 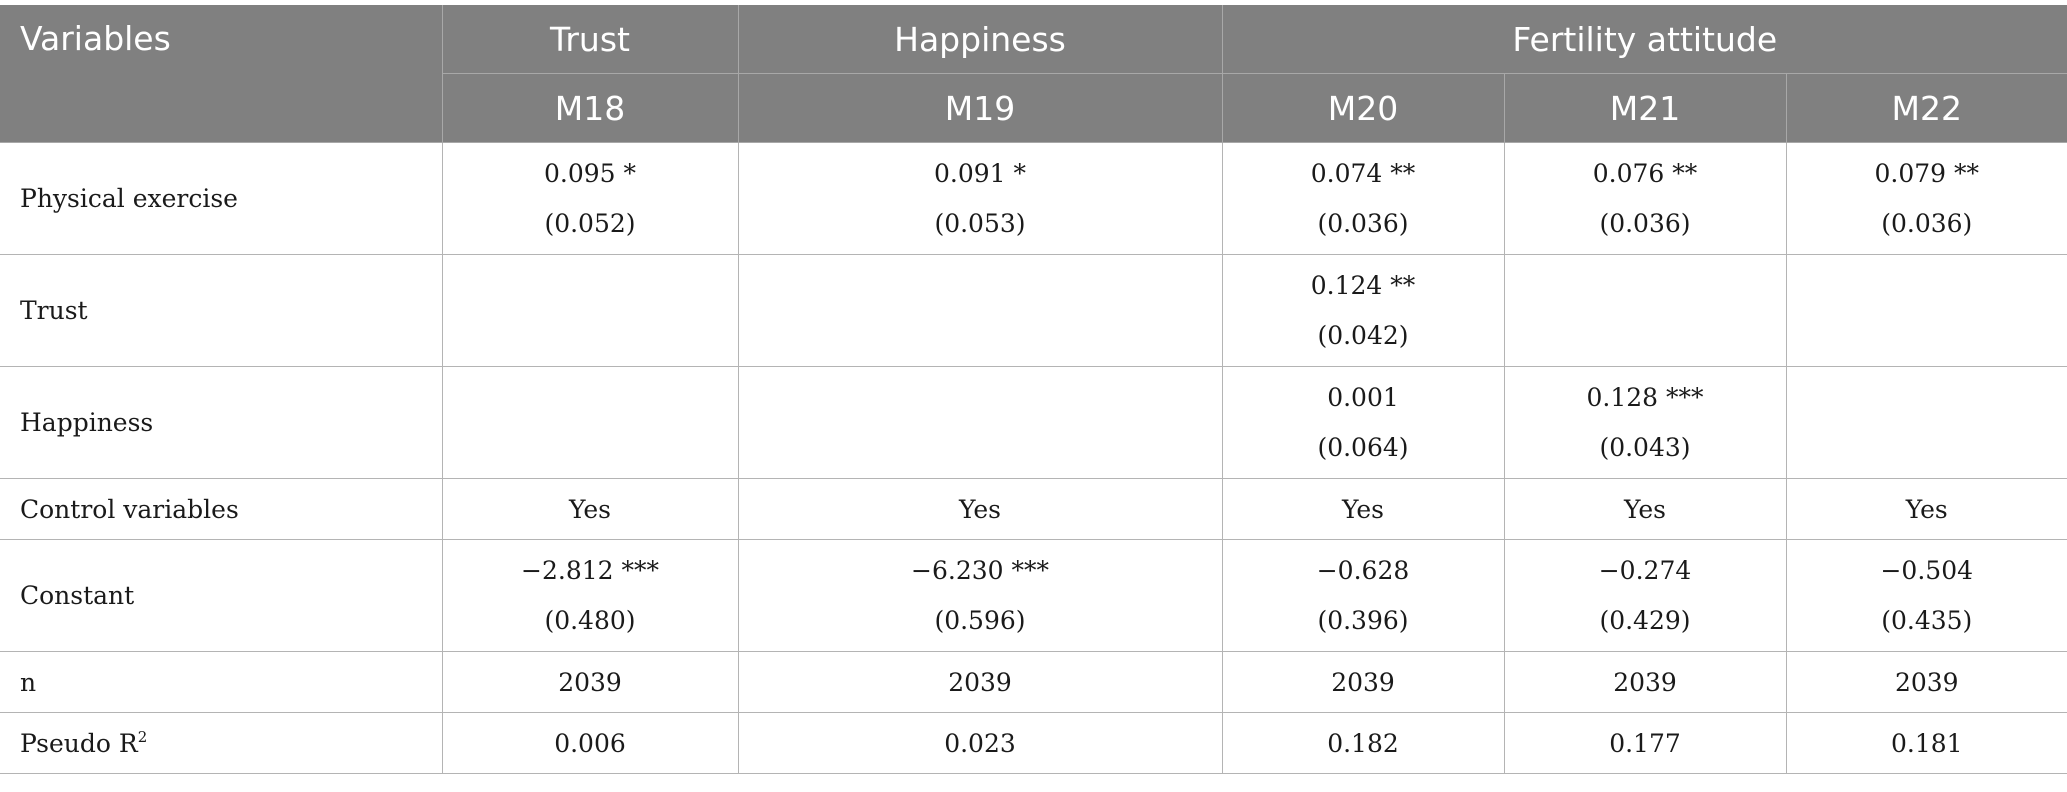 I want to click on std-error: (0.042), so click(x=1363, y=335).